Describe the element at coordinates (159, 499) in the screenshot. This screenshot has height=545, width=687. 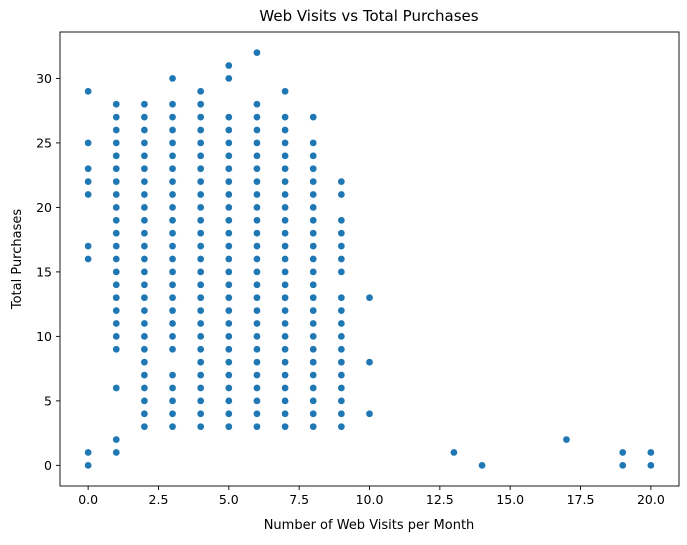
I see `x-tick-label: 2.5` at that location.